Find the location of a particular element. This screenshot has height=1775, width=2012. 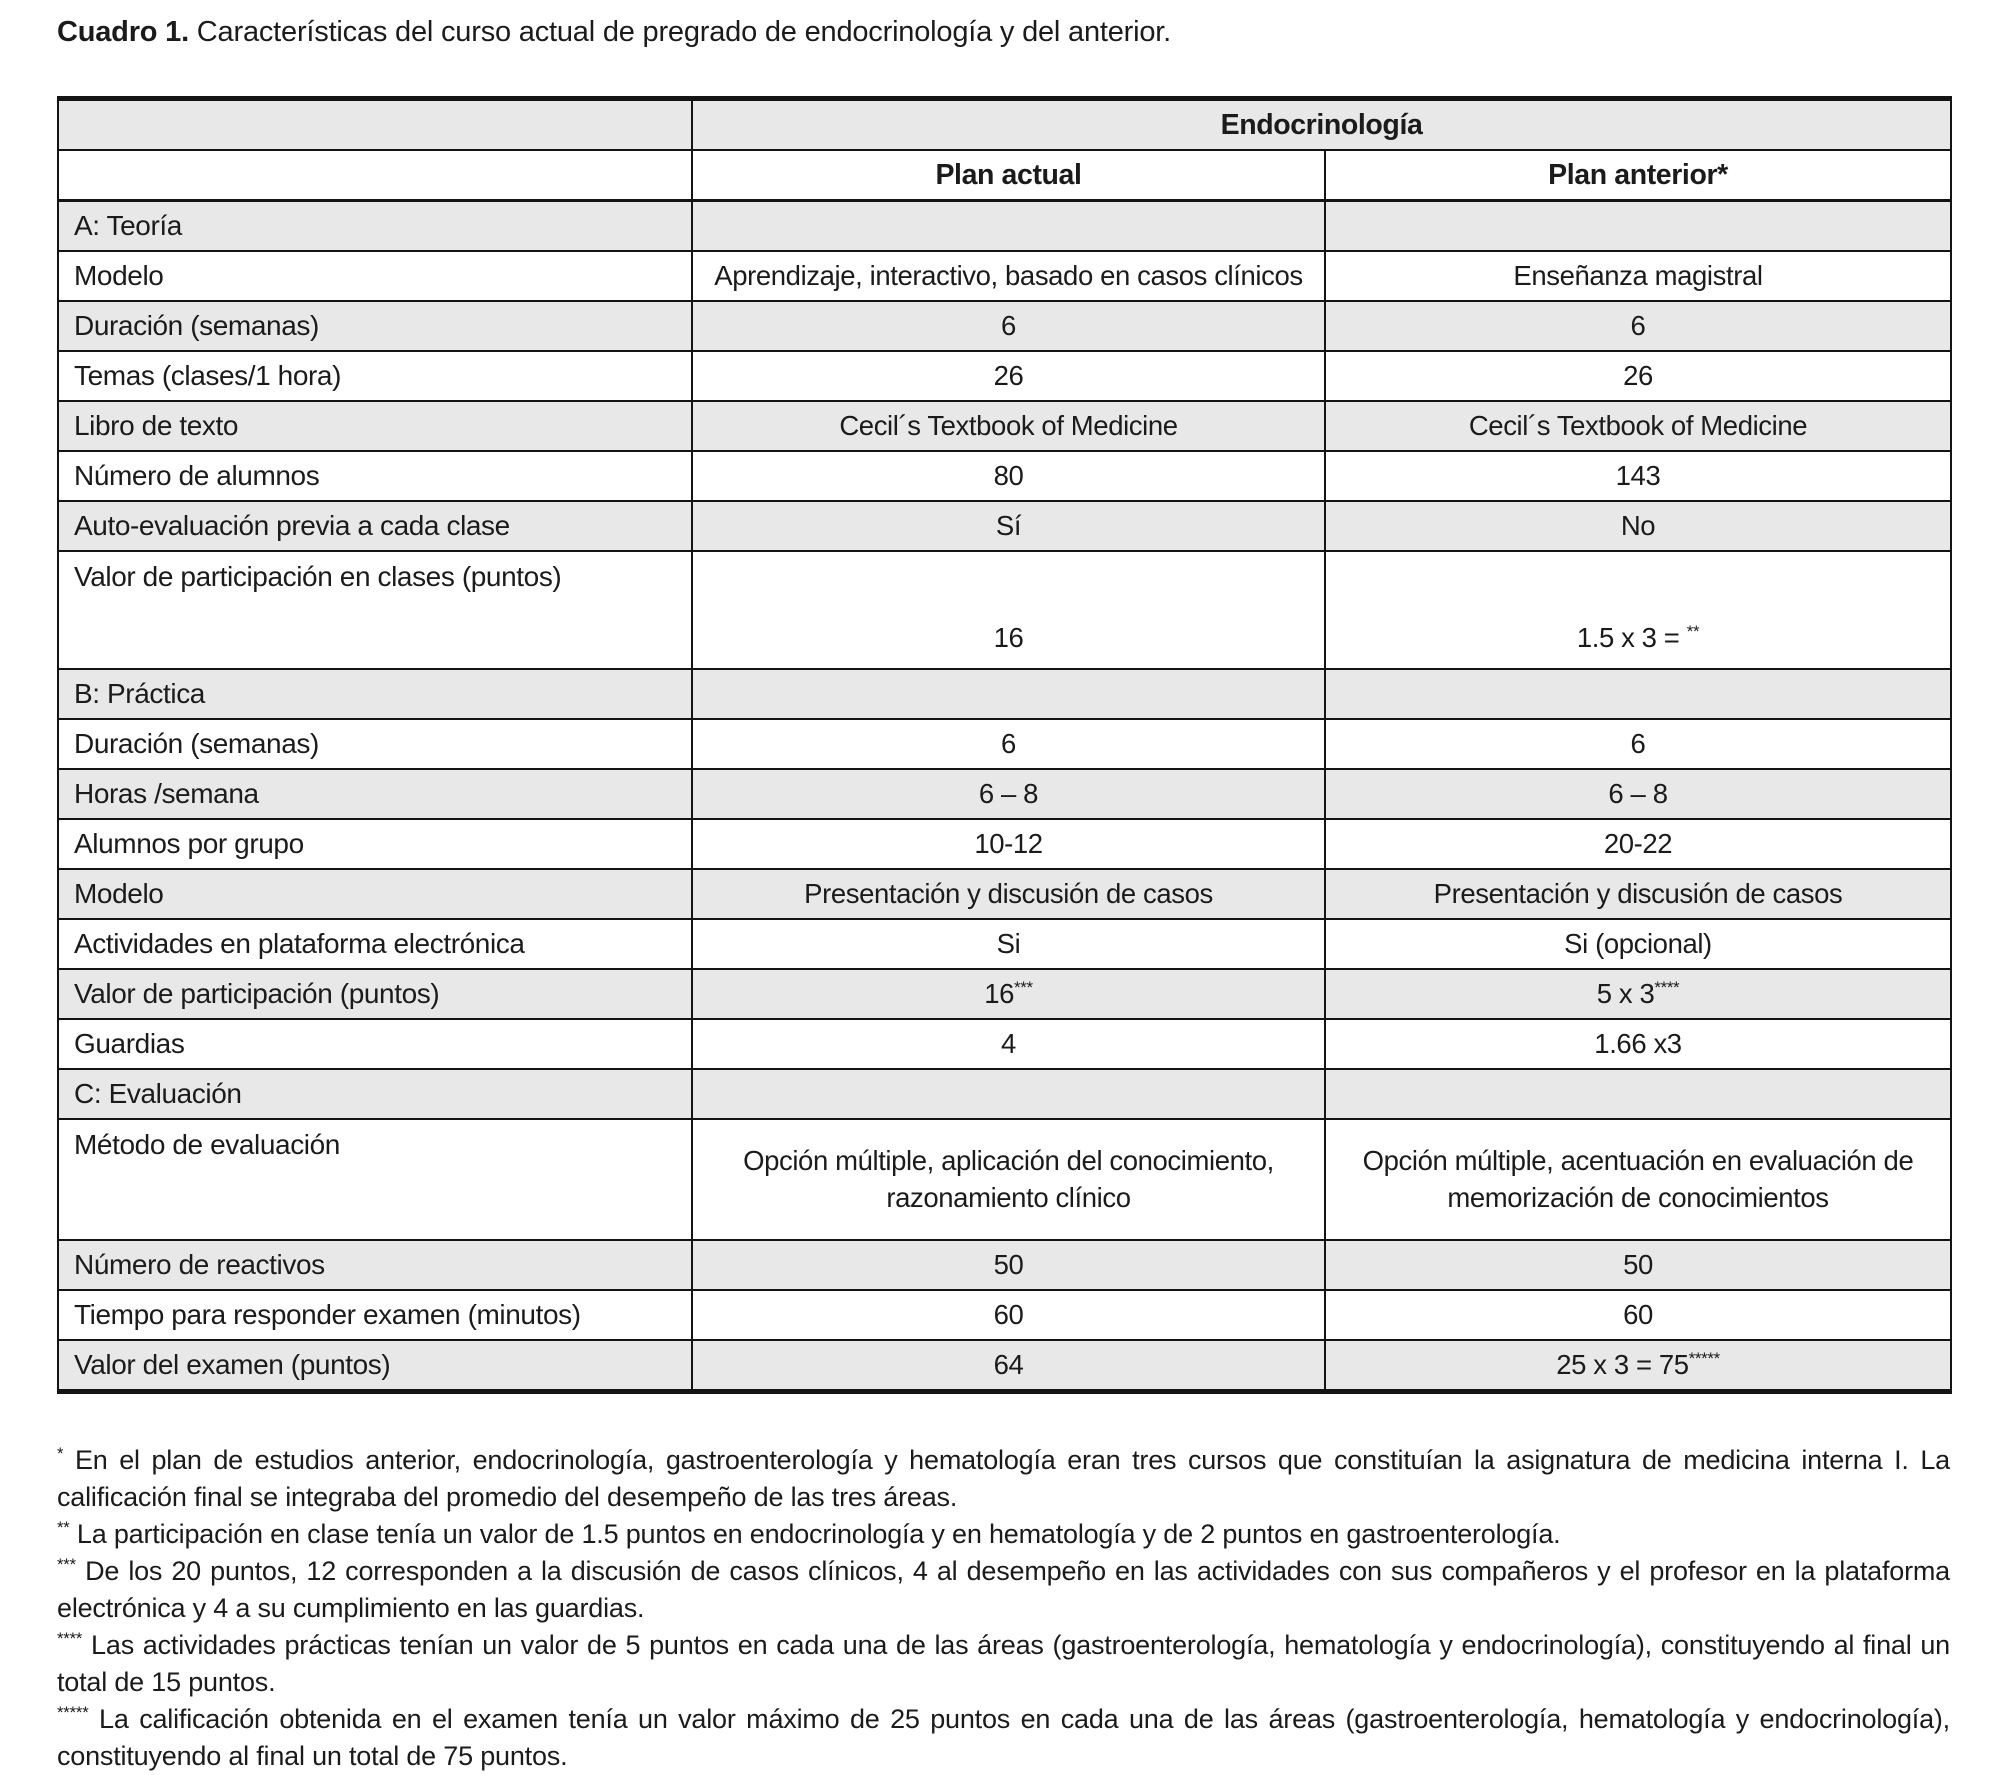

footnote-marker: * is located at coordinates (60, 1453).